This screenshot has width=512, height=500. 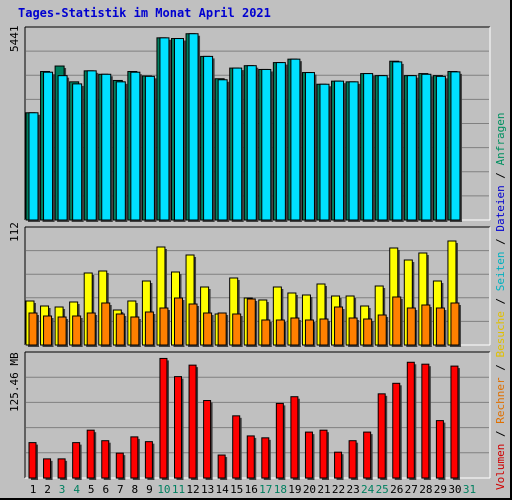 What do you see at coordinates (14, 382) in the screenshot?
I see `panel-bottom-scale-label: 125.46 MB` at bounding box center [14, 382].